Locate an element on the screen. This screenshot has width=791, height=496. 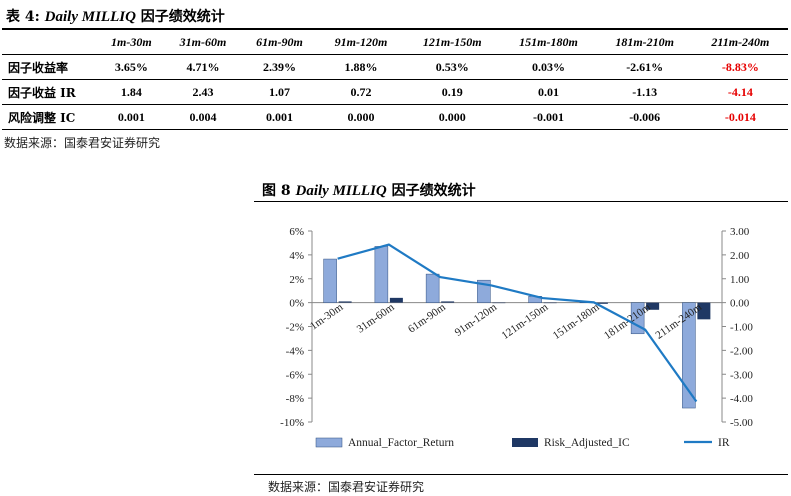
left-tick-label: -4% is located at coordinates (295, 351).